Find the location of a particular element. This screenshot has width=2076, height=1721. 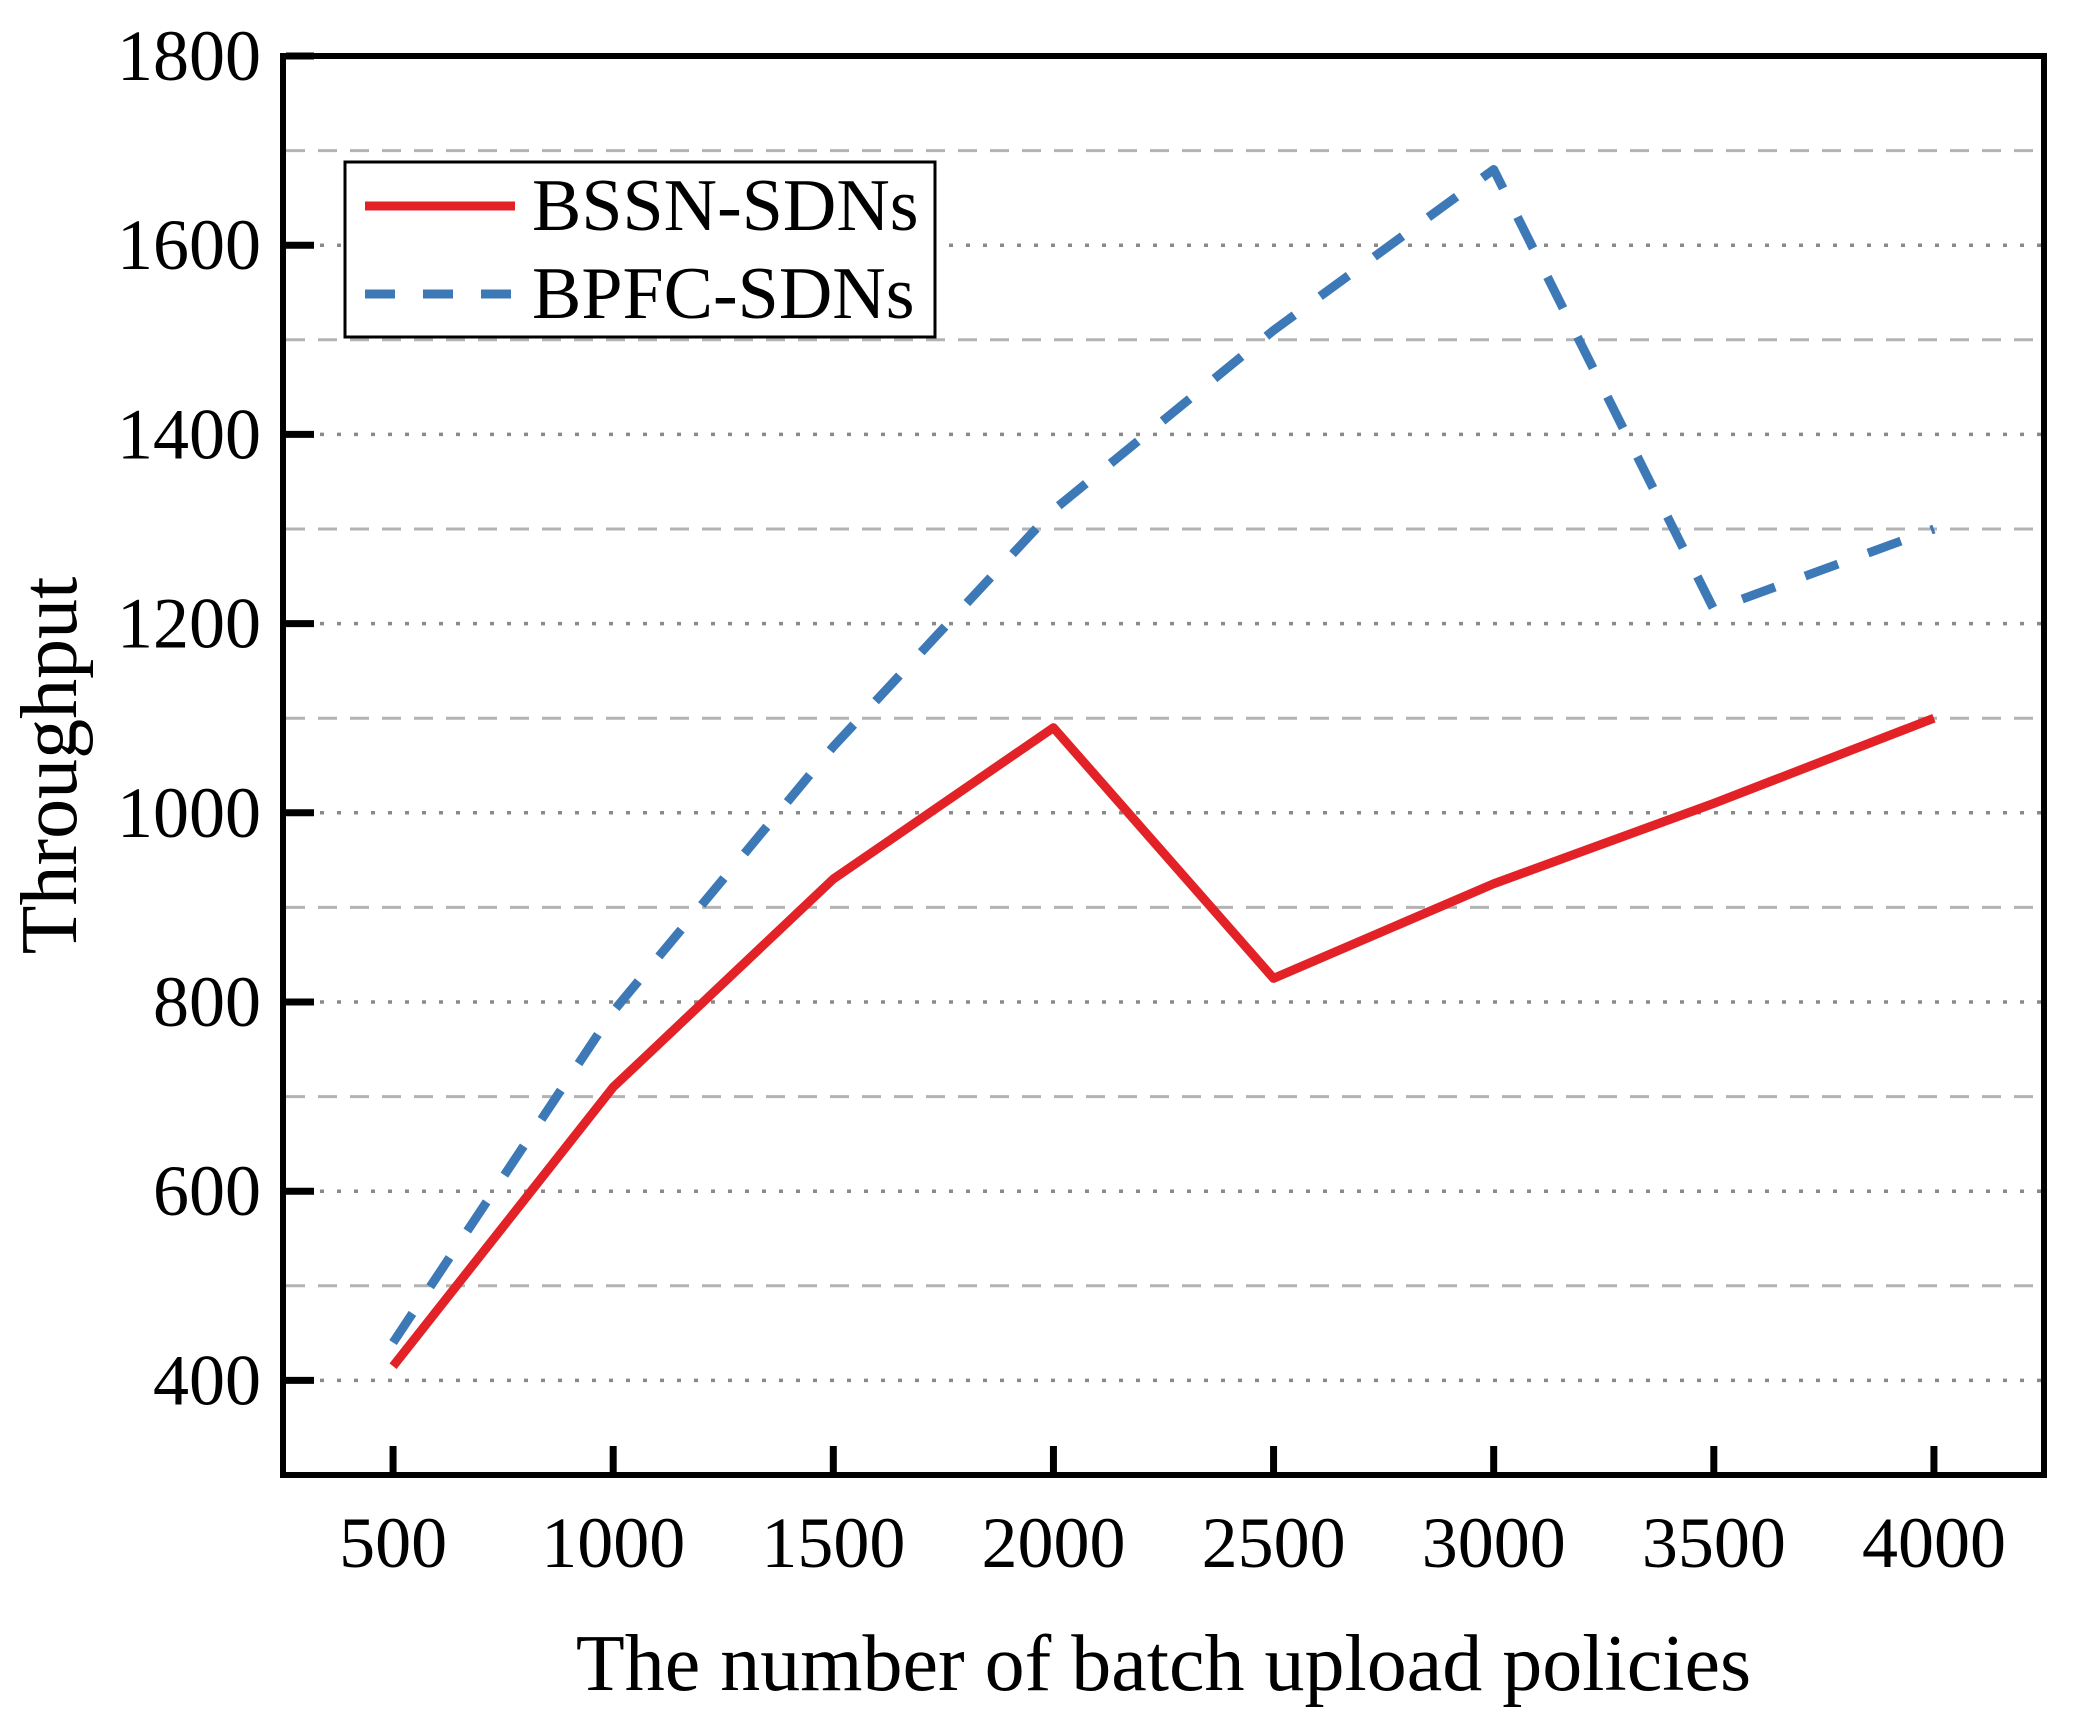

legend-label-bssn-sdns: BSSN-SDNs is located at coordinates (725, 206).